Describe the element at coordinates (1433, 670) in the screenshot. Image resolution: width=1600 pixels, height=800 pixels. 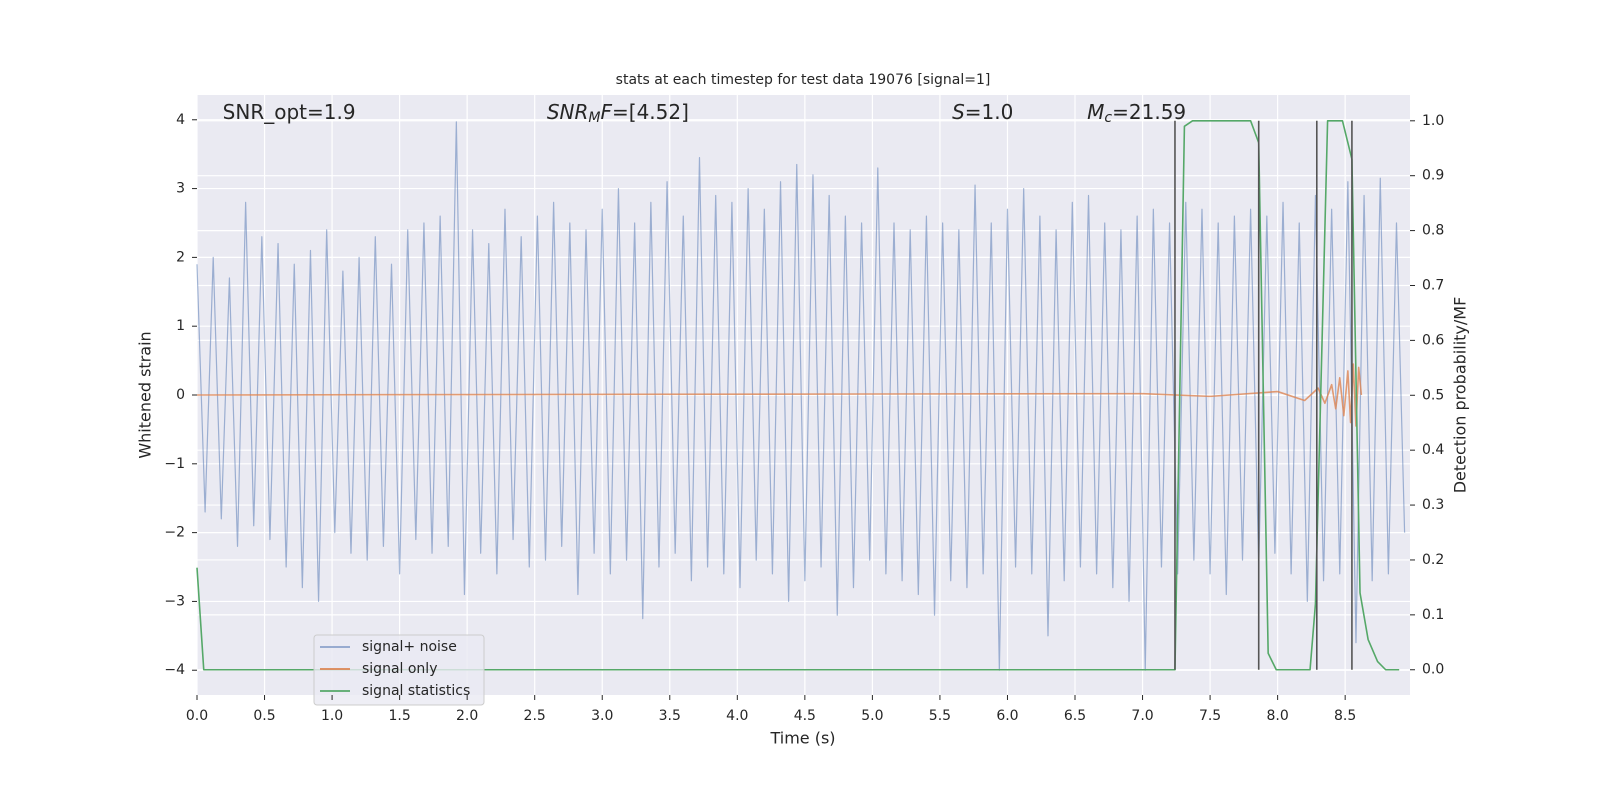
I see `y2-tick-label: 0.0` at that location.